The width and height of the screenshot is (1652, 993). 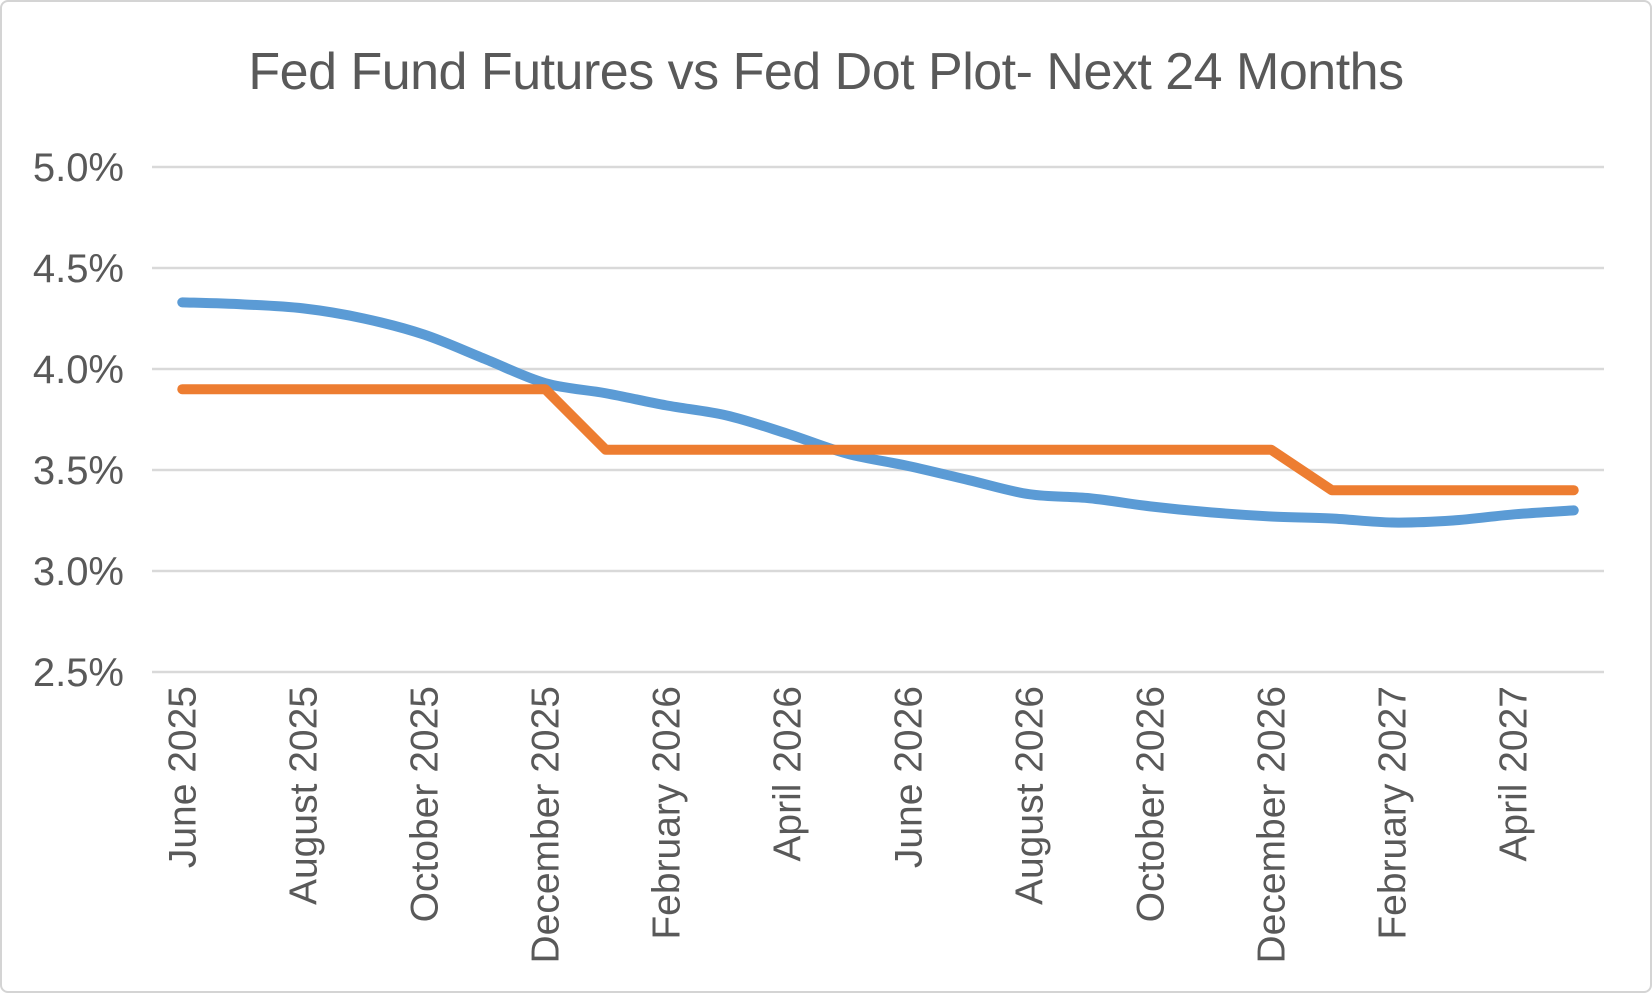 I want to click on x-axis-tick-label: February 2027, so click(x=1392, y=813).